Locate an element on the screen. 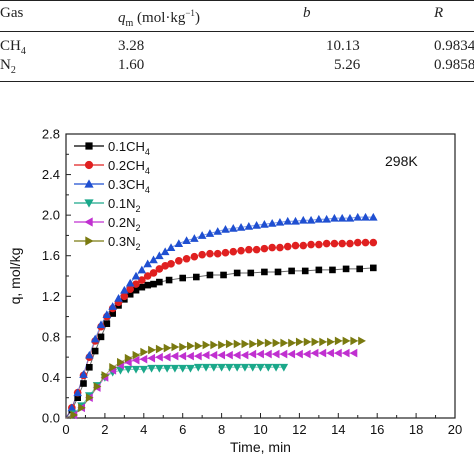 Image resolution: width=474 pixels, height=460 pixels. x-tick-label: 0 is located at coordinates (65, 429).